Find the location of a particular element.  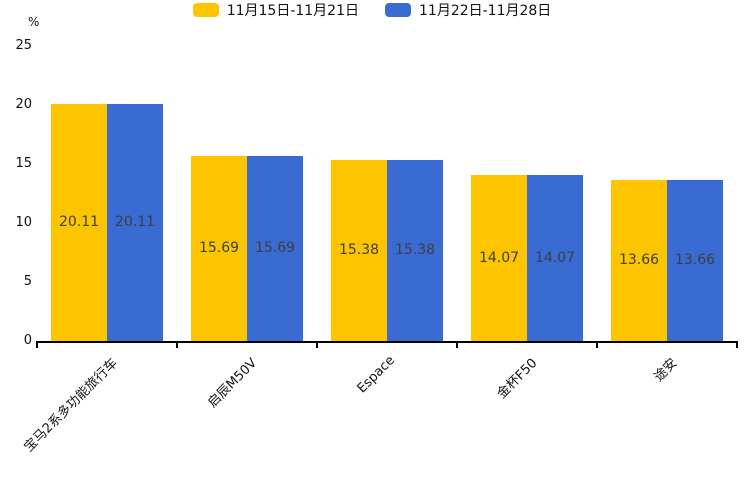

y-axis-unit-label: % is located at coordinates (34, 22).